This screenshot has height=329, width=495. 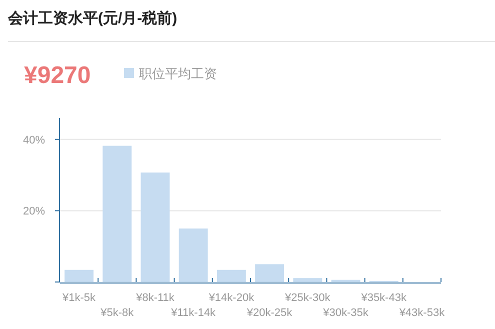 I want to click on x-tick-label: ¥43k-53k, so click(x=422, y=313).